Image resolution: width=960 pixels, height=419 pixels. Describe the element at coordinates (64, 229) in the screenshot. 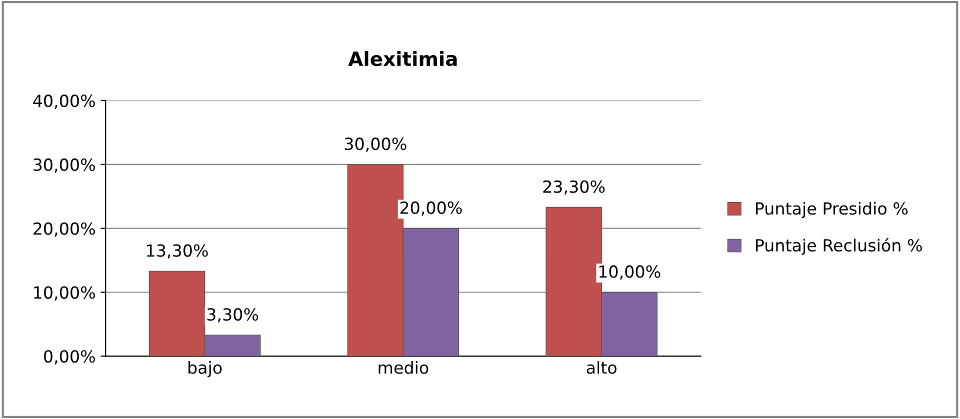

I see `y-tick-label: 20,00%` at that location.